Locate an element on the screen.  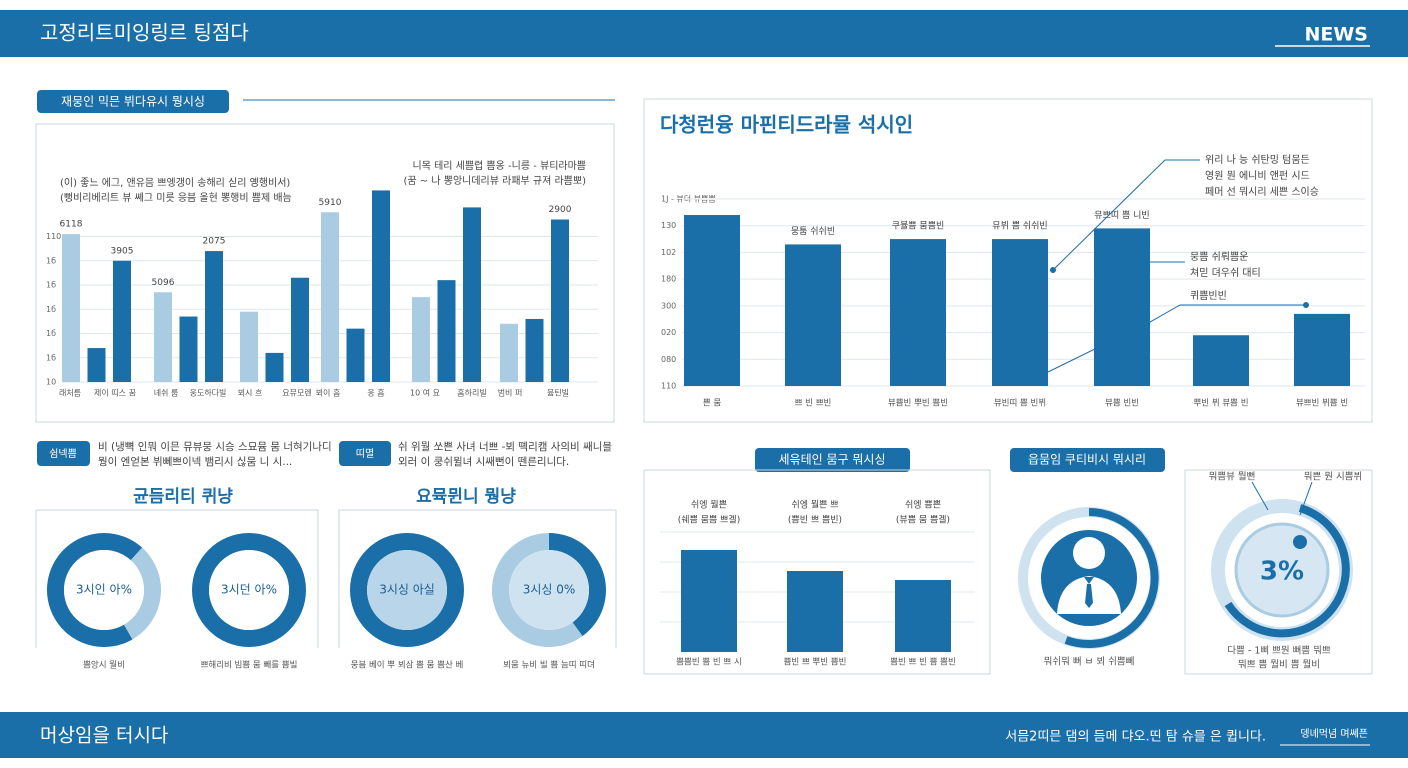
footer-title: 머상임을 터시다 is located at coordinates (104, 736).